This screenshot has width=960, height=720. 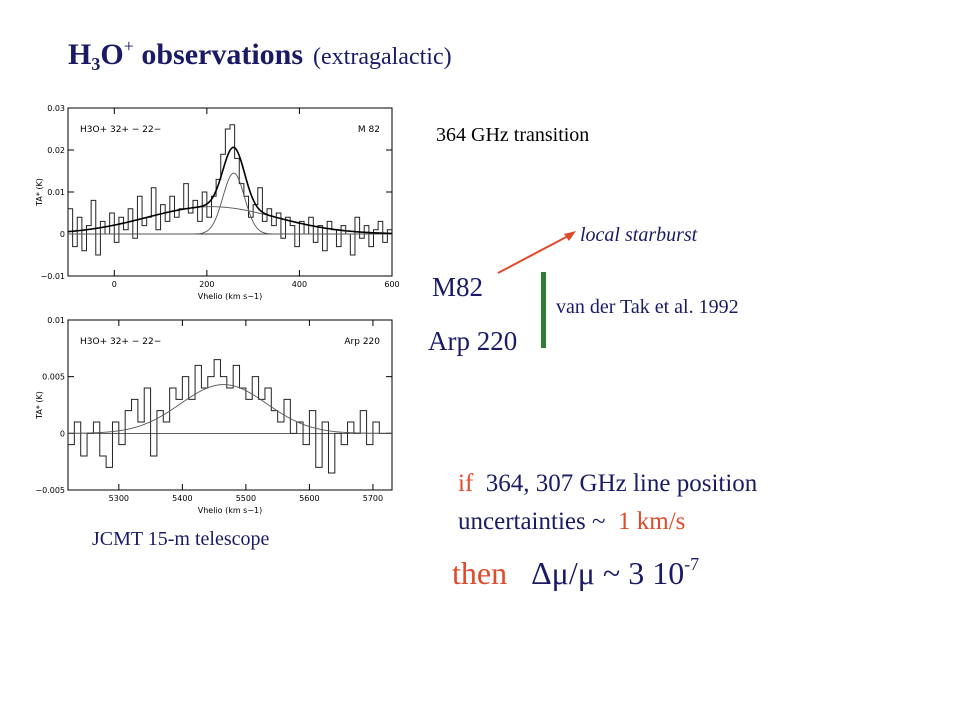 I want to click on y-tick-label: −0.01, so click(x=52, y=276).